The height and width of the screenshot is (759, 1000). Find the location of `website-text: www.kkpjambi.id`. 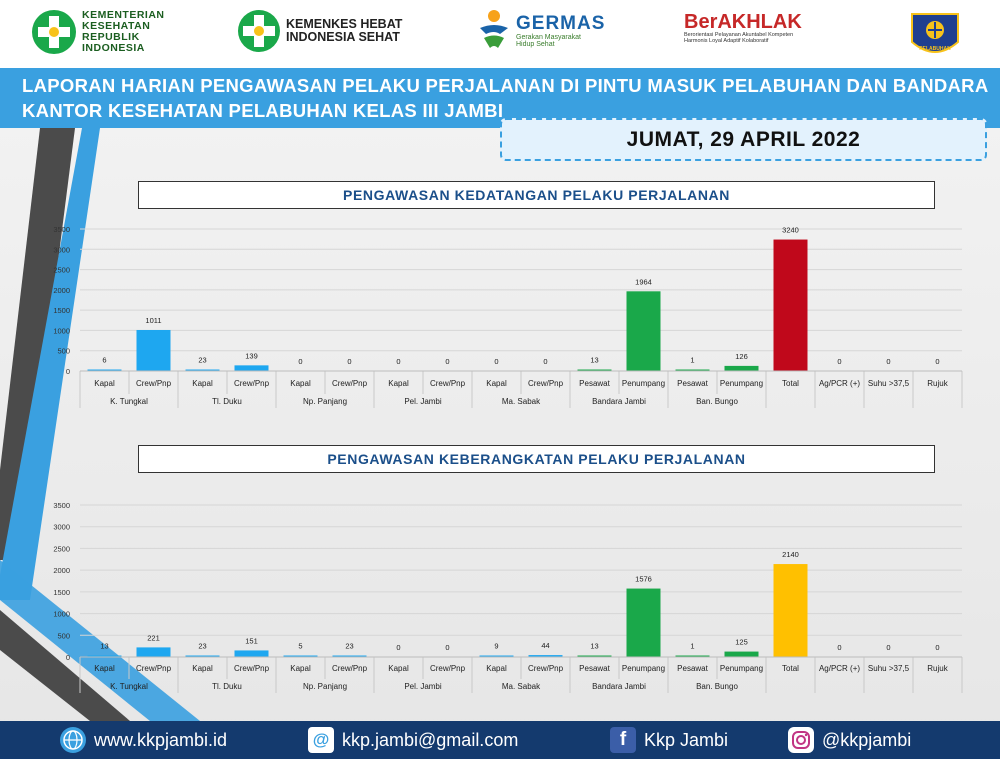

website-text: www.kkpjambi.id is located at coordinates (161, 739).